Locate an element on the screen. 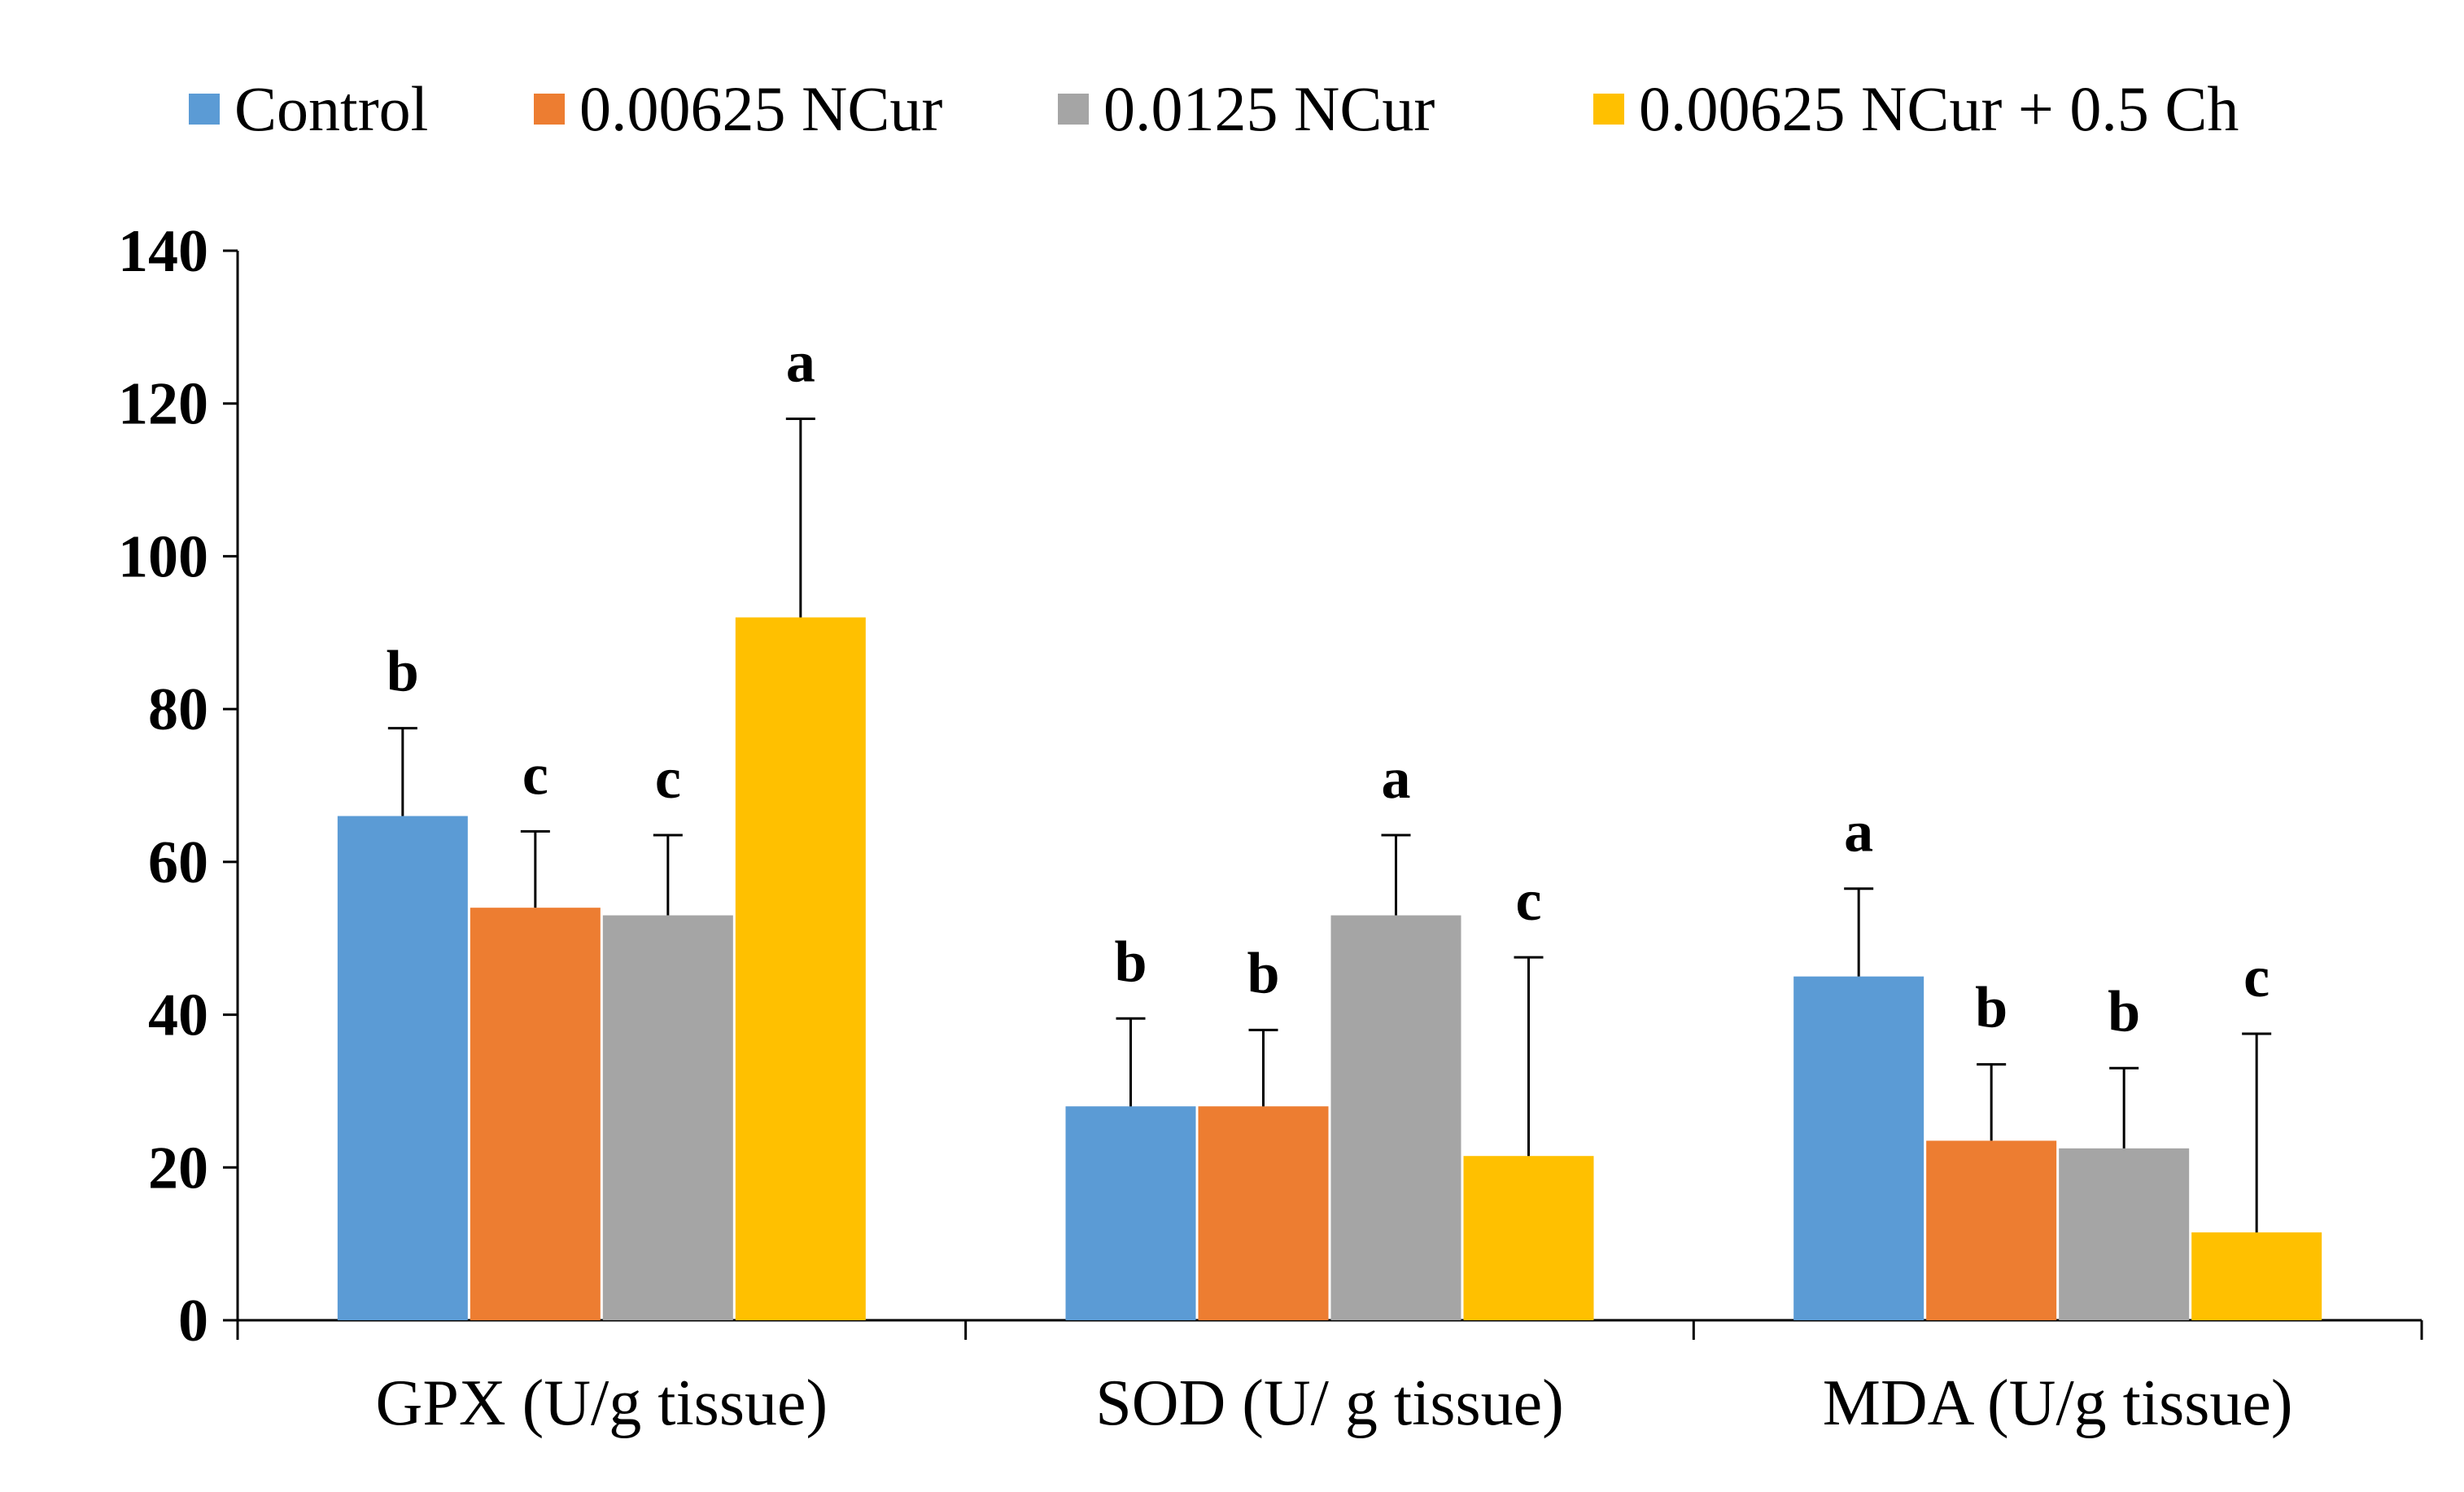 The width and height of the screenshot is (2464, 1492). y-tick-label: 60 is located at coordinates (178, 863).